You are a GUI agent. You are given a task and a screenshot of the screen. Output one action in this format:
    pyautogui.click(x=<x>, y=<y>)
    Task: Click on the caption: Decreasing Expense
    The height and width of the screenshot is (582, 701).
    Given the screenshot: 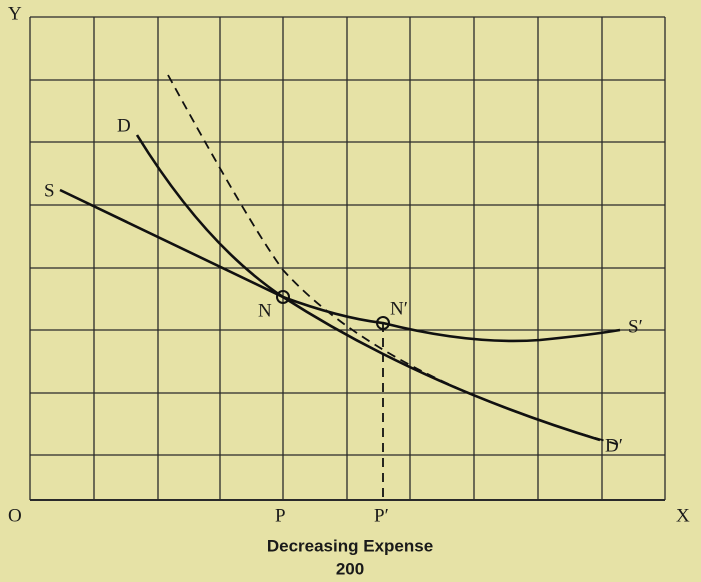 What is the action you would take?
    pyautogui.click(x=350, y=545)
    